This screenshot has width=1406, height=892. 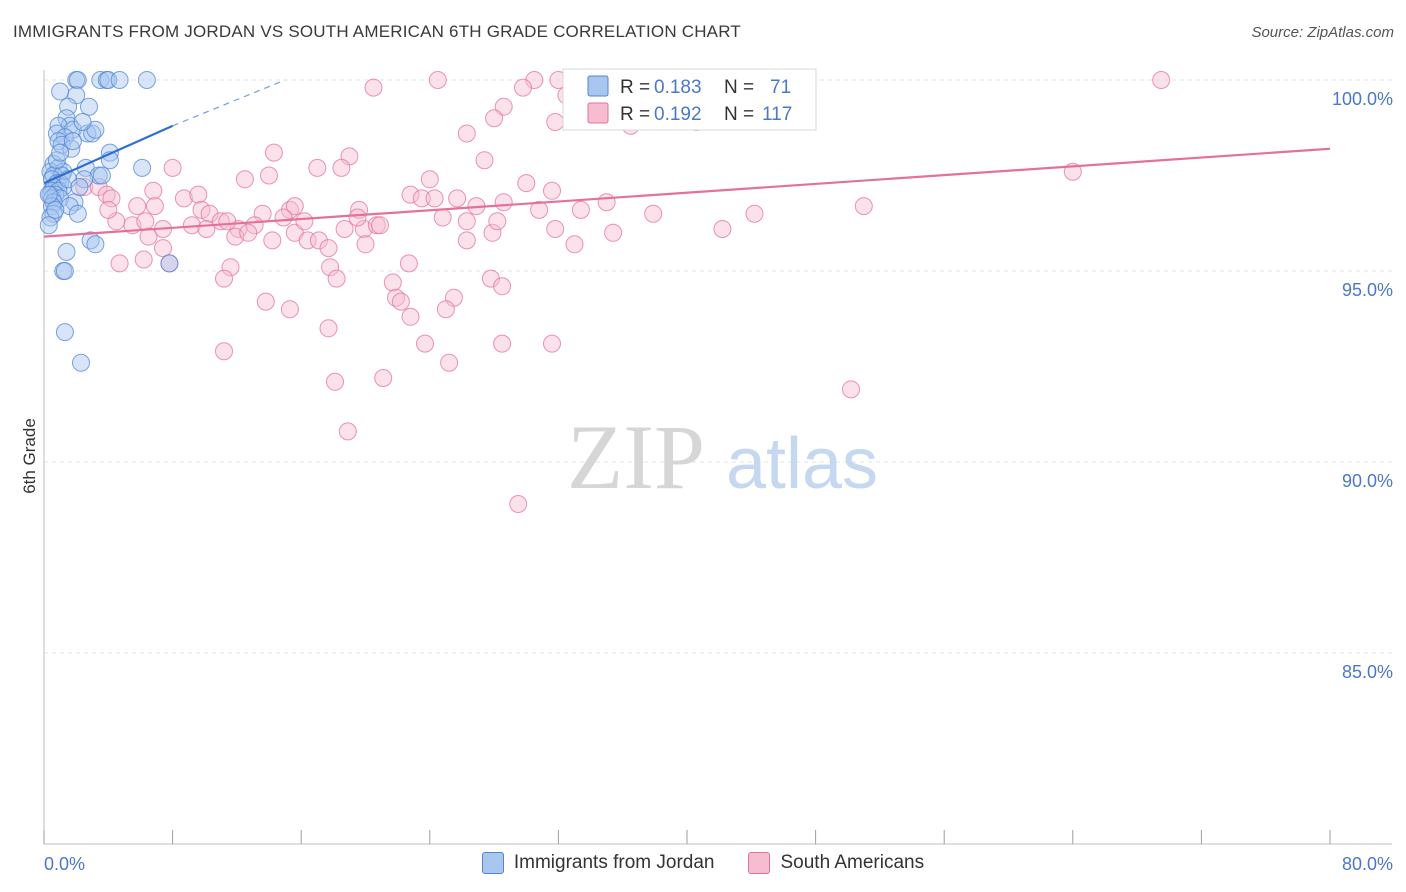 I want to click on legend-swatch-jordan, so click(x=598, y=86).